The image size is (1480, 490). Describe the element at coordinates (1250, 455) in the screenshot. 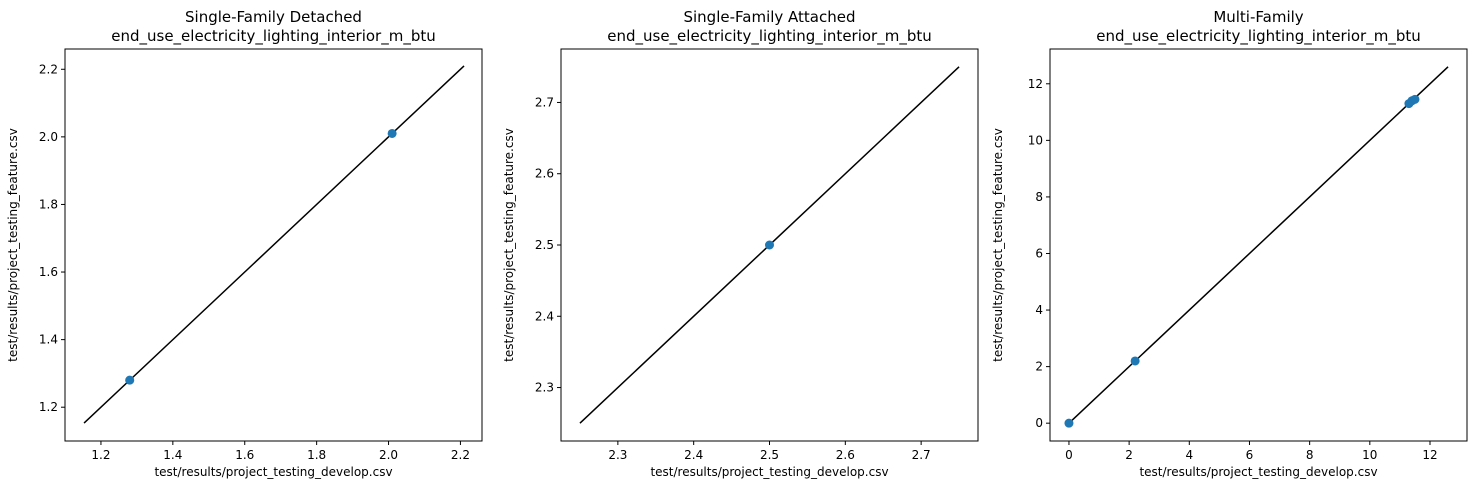

I see `x-tick-label: 6` at that location.